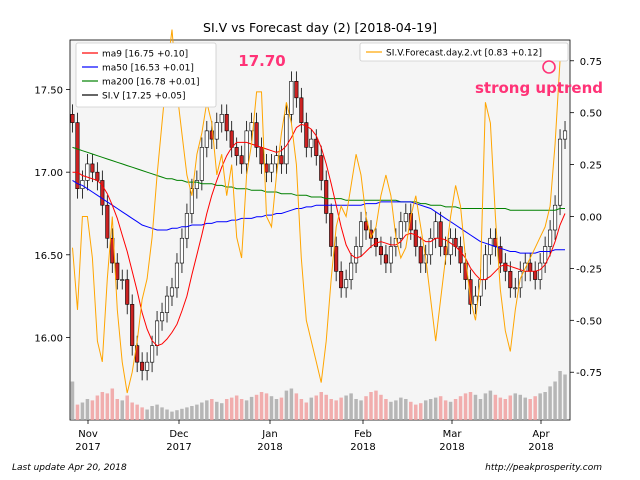  I want to click on y-right-tick-label: 0.25, so click(591, 166).